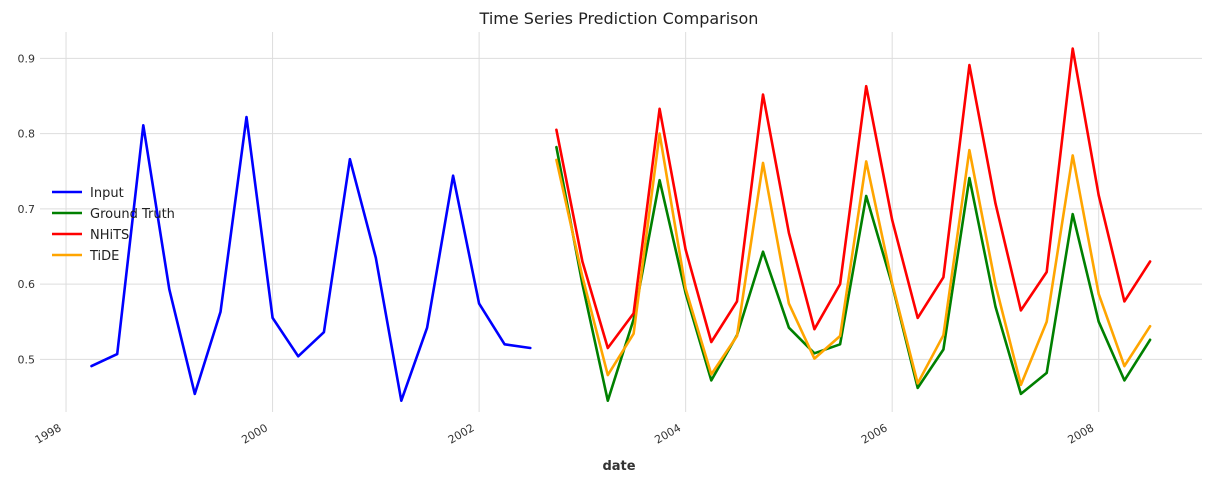 The height and width of the screenshot is (482, 1210). Describe the element at coordinates (461, 433) in the screenshot. I see `x-tick-label: 2002` at that location.